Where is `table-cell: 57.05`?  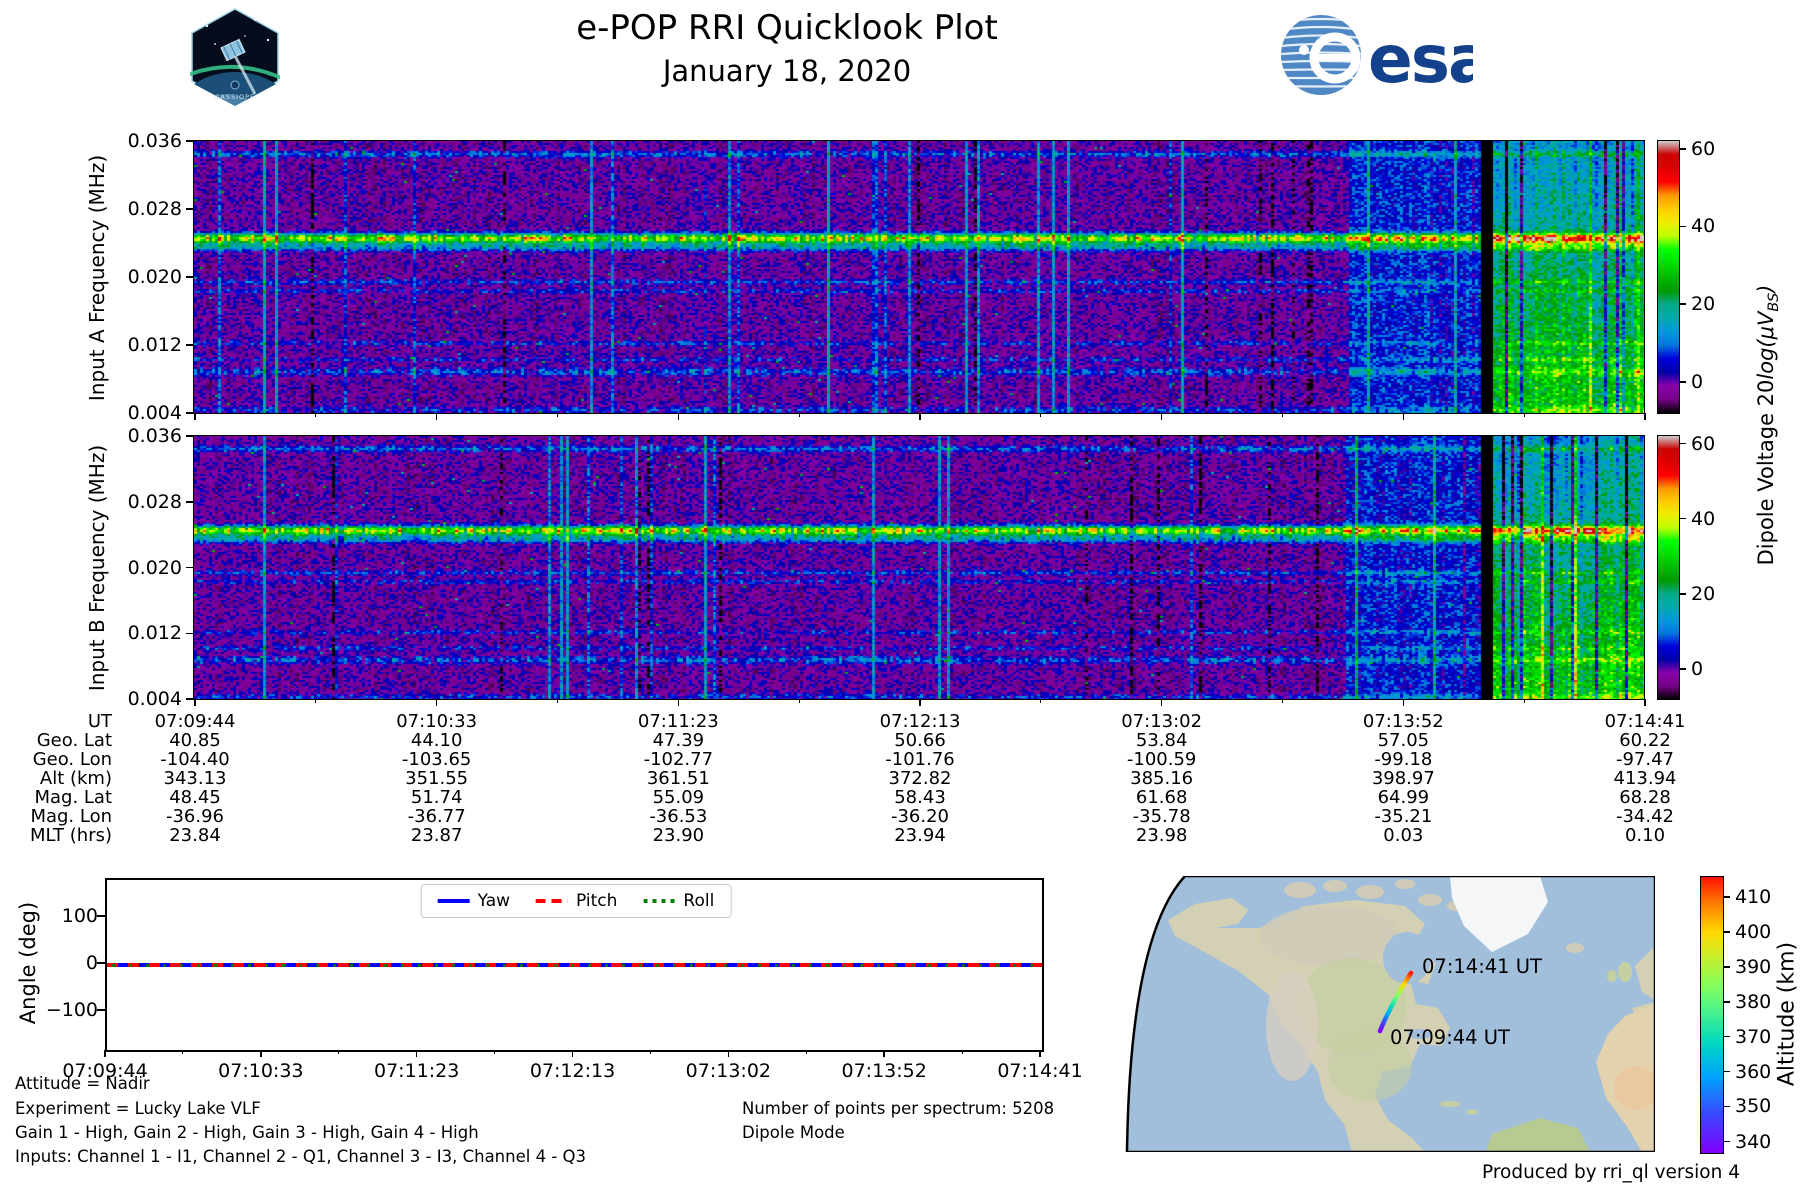
table-cell: 57.05 is located at coordinates (1403, 740).